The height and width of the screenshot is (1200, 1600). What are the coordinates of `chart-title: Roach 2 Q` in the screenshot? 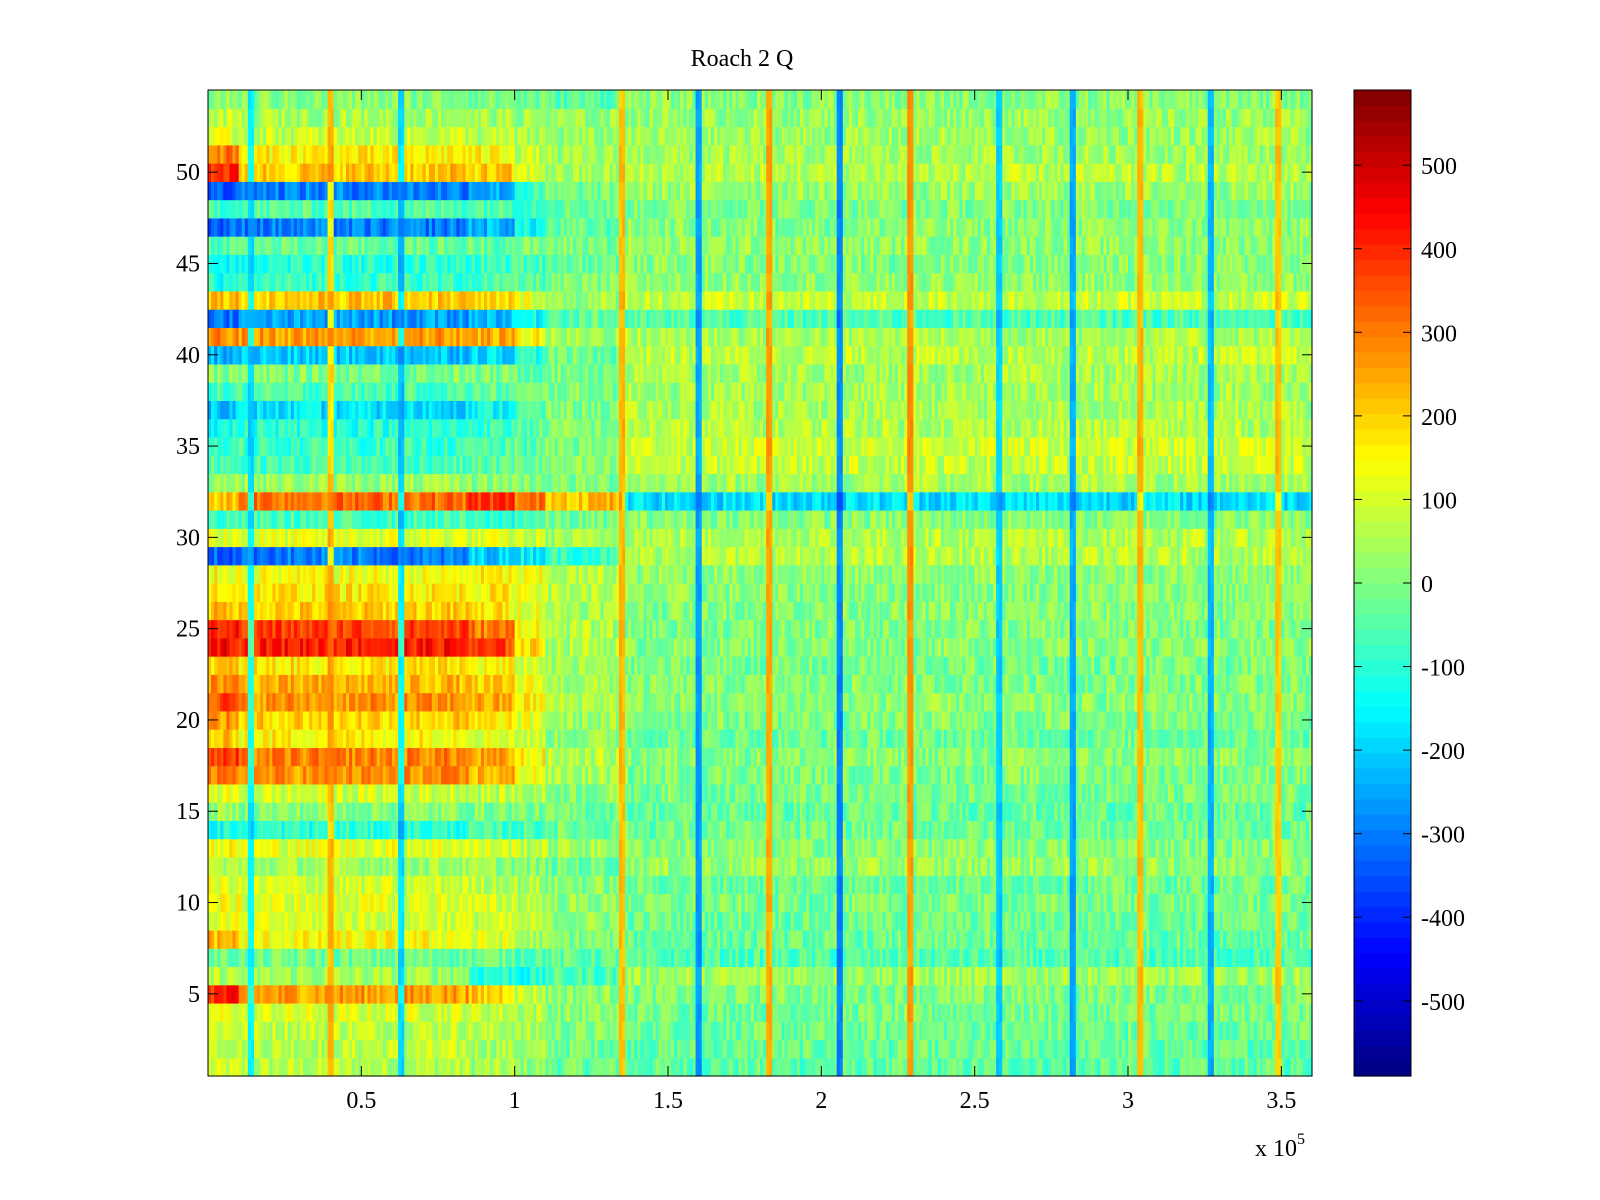 It's located at (742, 59).